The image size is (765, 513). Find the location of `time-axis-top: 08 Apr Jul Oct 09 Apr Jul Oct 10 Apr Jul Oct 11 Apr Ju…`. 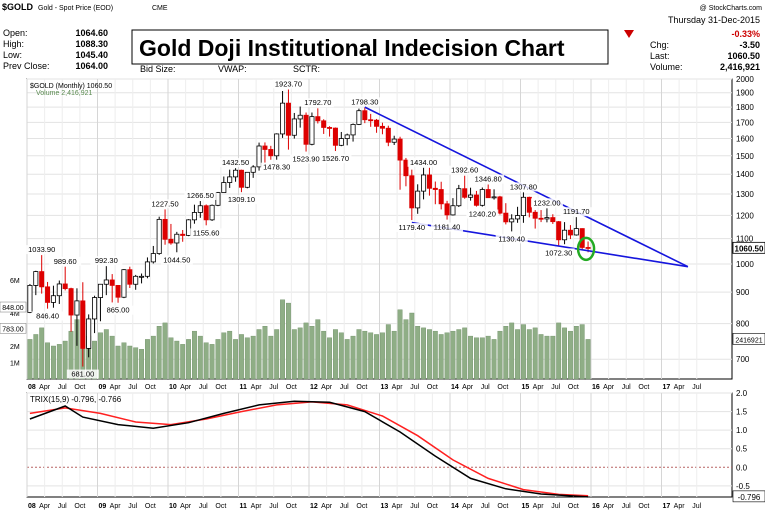

time-axis-top: 08 Apr Jul Oct 09 Apr Jul Oct 10 Apr Jul Oct 11 Apr Ju… is located at coordinates (365, 387).